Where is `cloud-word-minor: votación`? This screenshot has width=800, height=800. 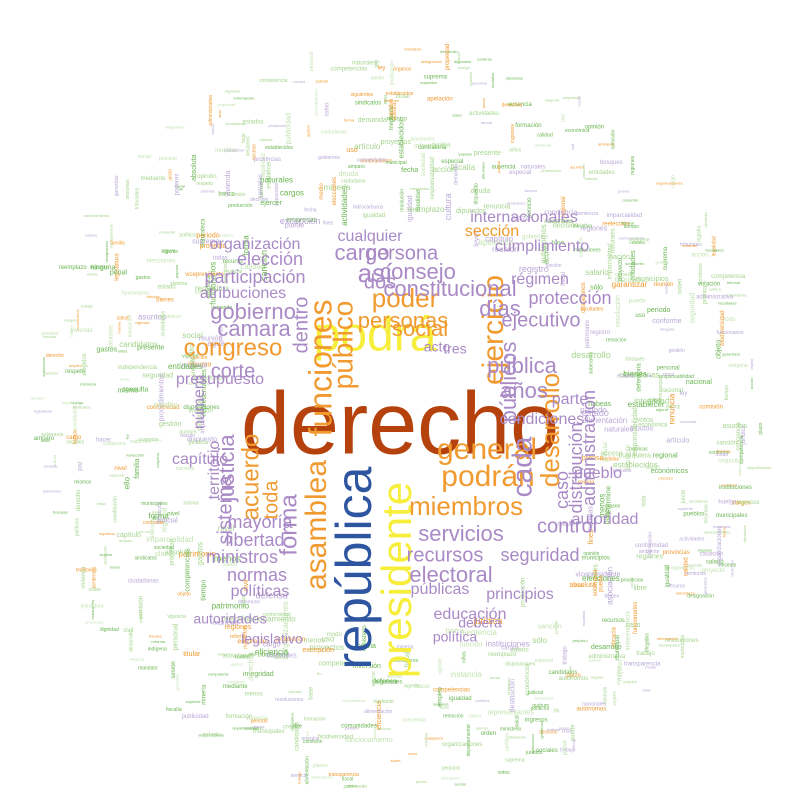 cloud-word-minor: votación is located at coordinates (583, 170).